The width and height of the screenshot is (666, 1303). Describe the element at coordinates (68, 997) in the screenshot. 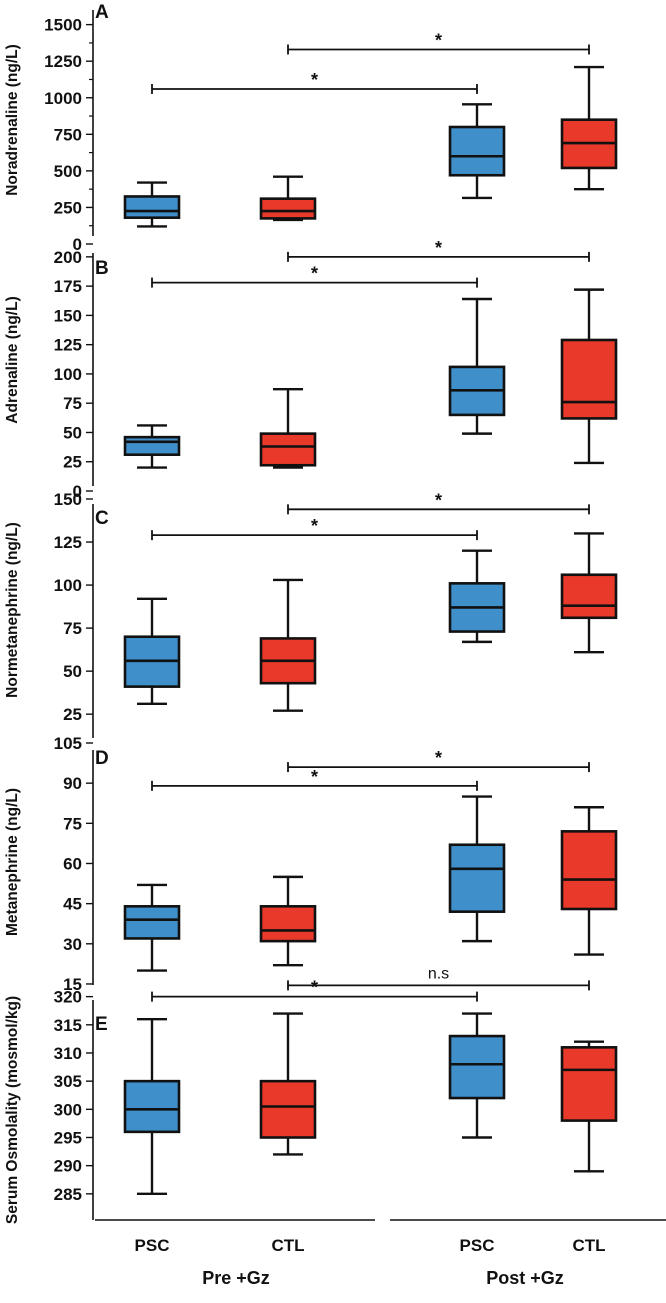

I see `y-tick-label-e-7: 320` at that location.